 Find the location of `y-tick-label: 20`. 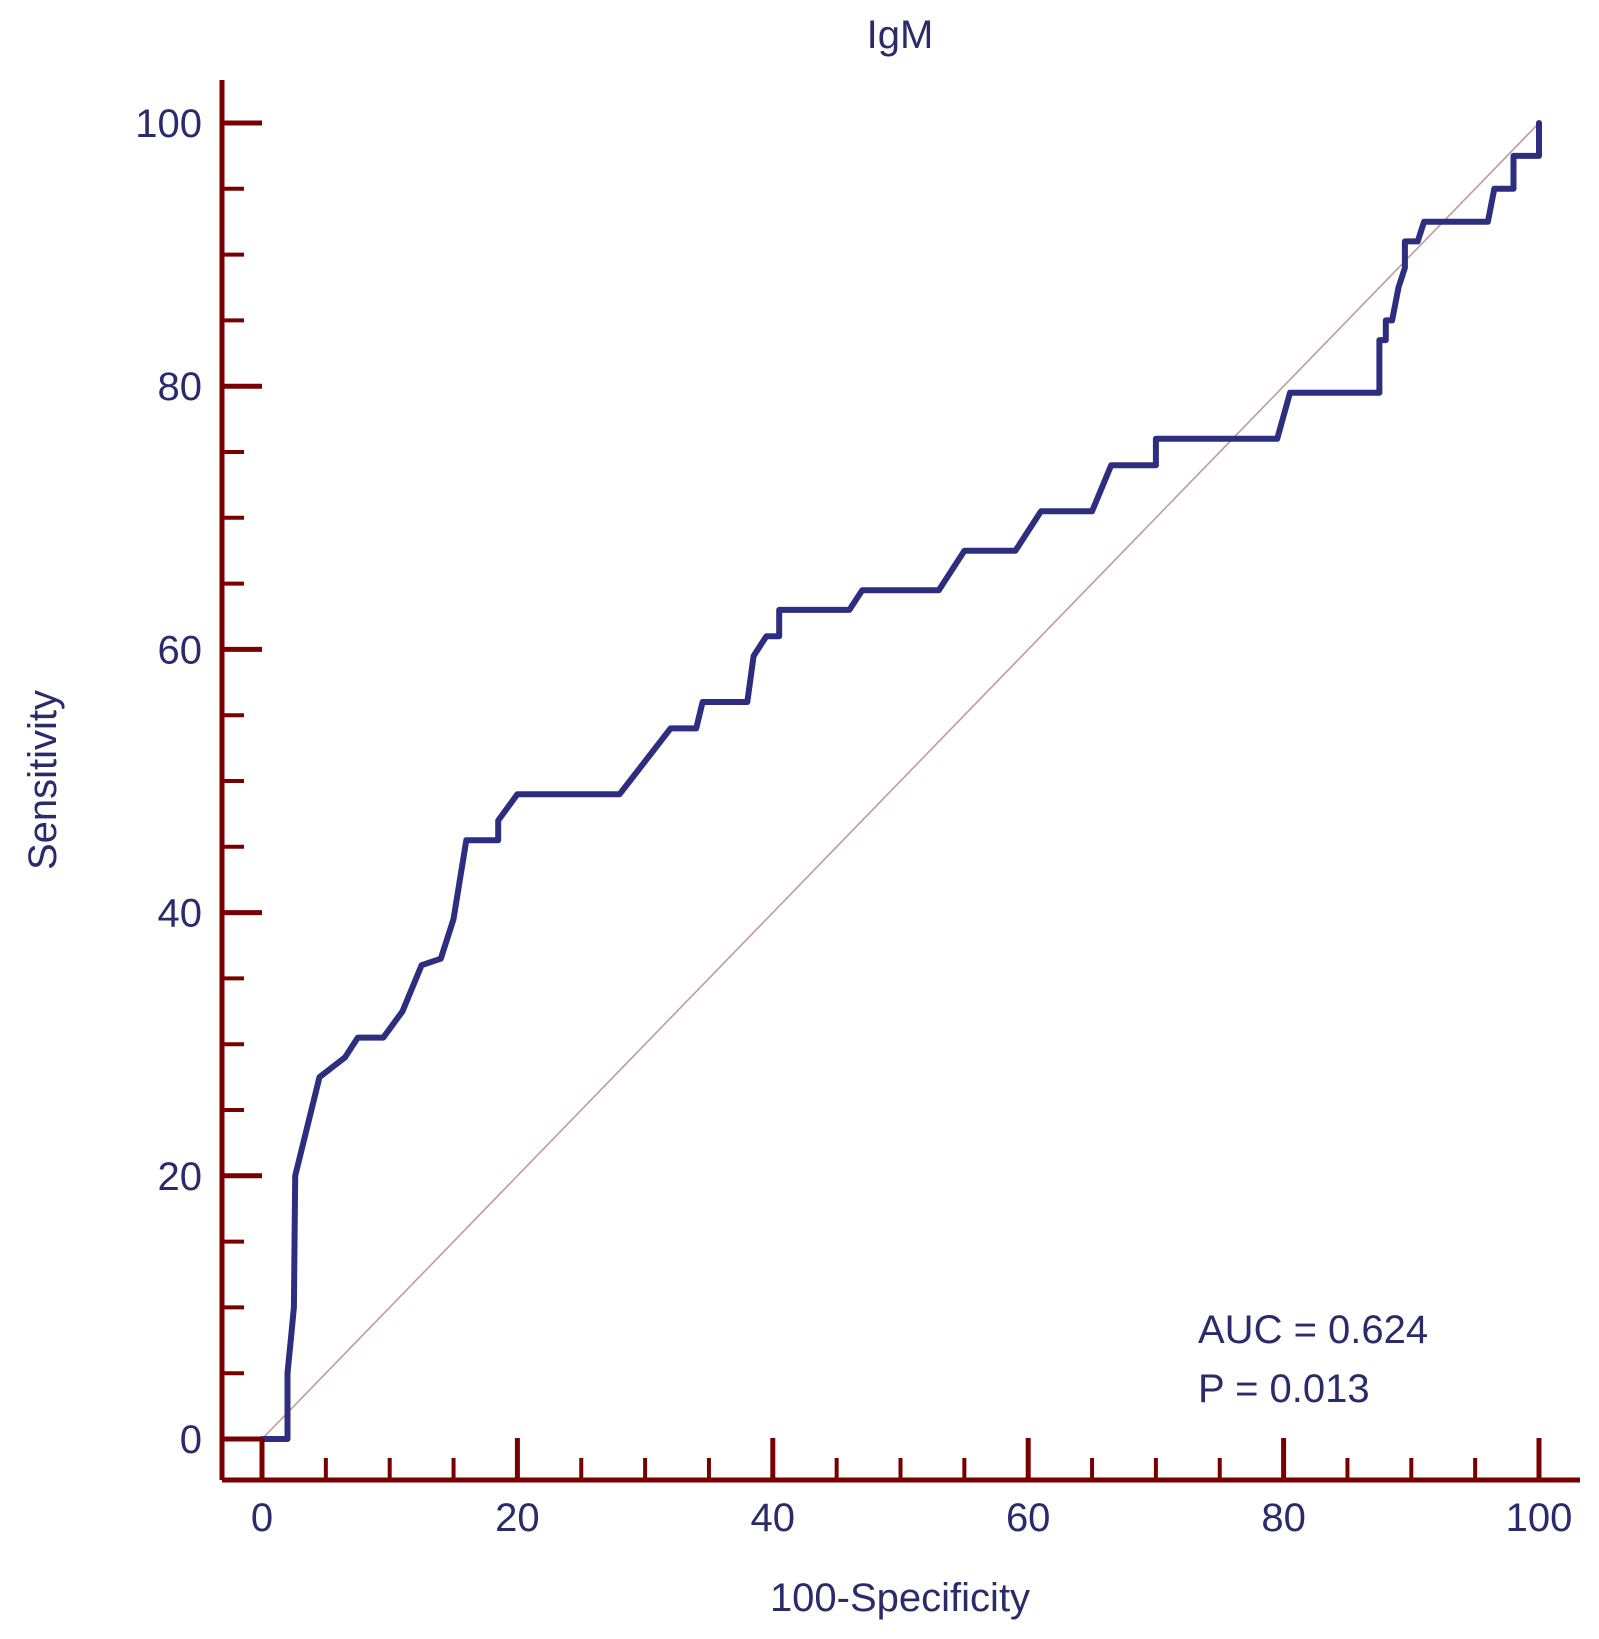

y-tick-label: 20 is located at coordinates (180, 1177).